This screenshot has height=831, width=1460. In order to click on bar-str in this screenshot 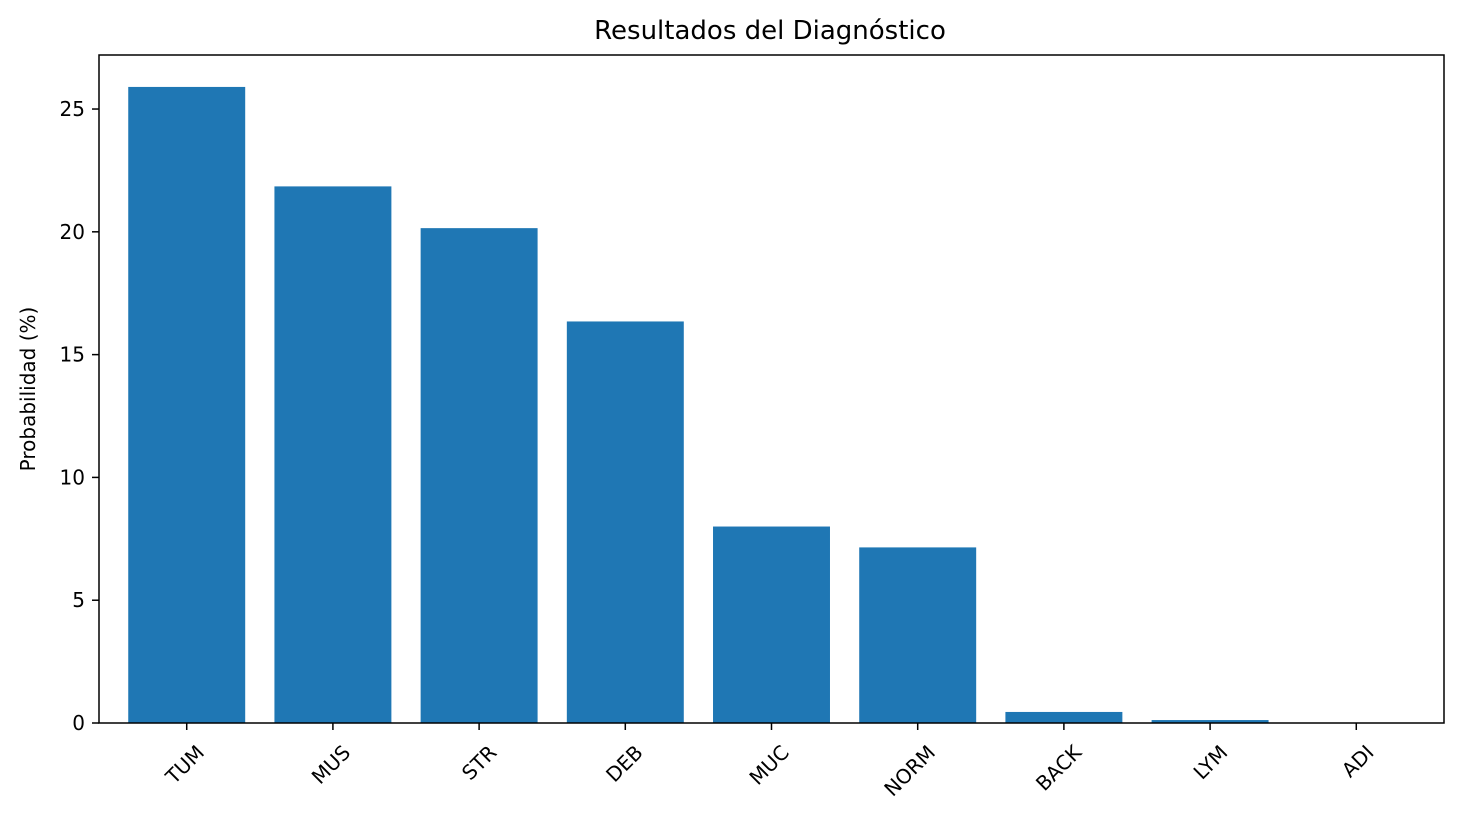, I will do `click(479, 475)`.